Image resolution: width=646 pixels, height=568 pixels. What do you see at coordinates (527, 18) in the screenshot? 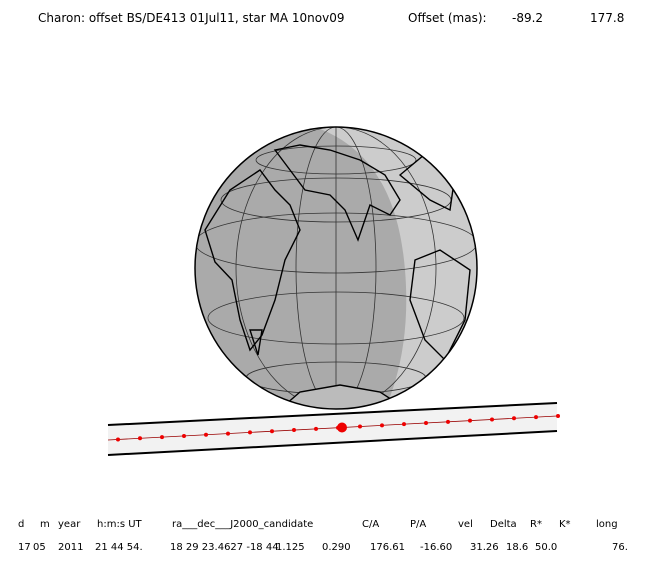
I see `offset-value: -89.2` at bounding box center [527, 18].